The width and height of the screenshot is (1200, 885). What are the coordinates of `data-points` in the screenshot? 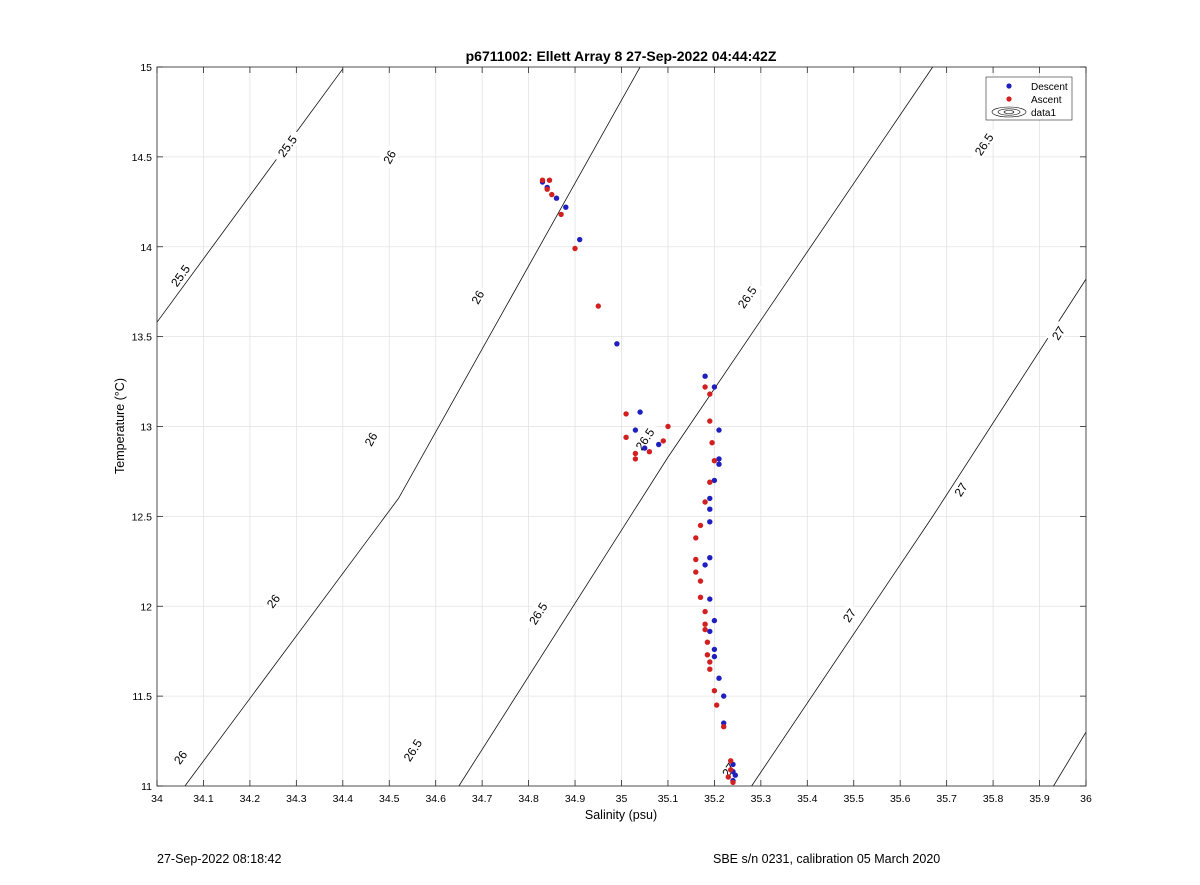 It's located at (638, 481).